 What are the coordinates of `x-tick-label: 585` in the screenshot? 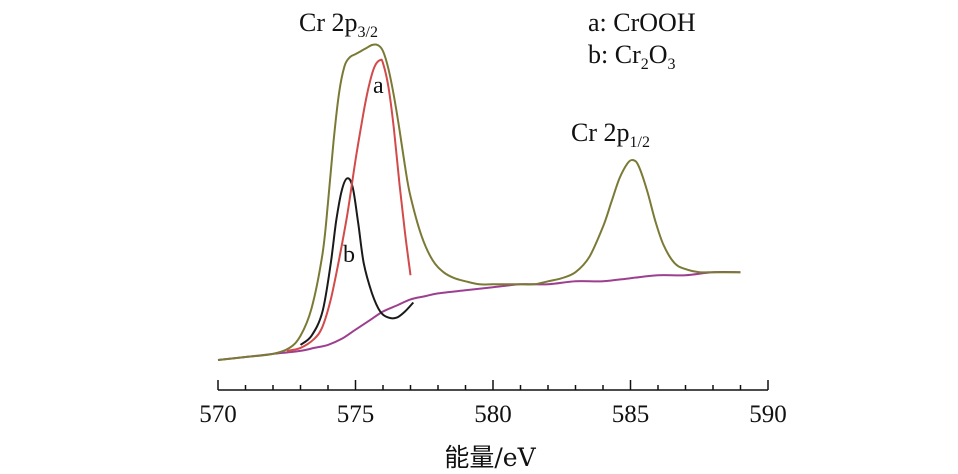 It's located at (631, 414).